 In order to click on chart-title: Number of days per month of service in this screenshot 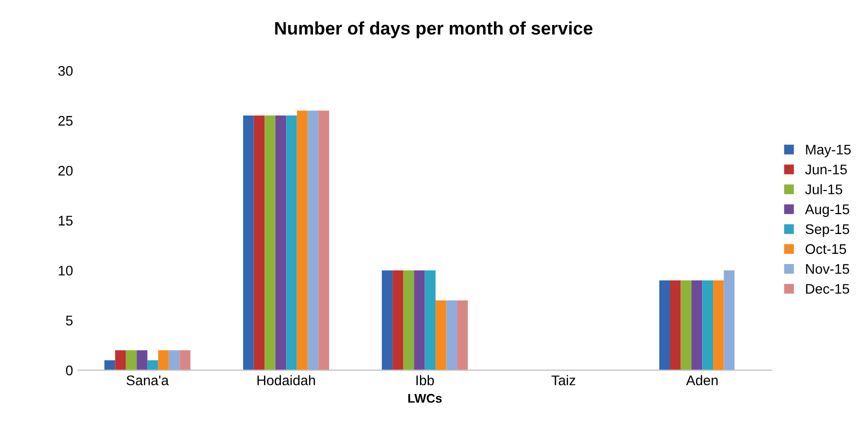, I will do `click(433, 29)`.